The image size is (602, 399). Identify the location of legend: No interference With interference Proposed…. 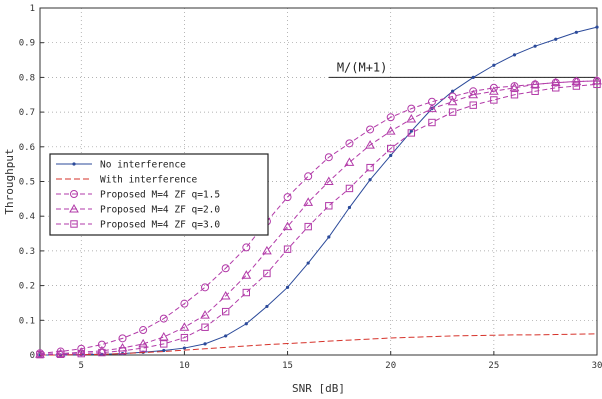
(159, 194).